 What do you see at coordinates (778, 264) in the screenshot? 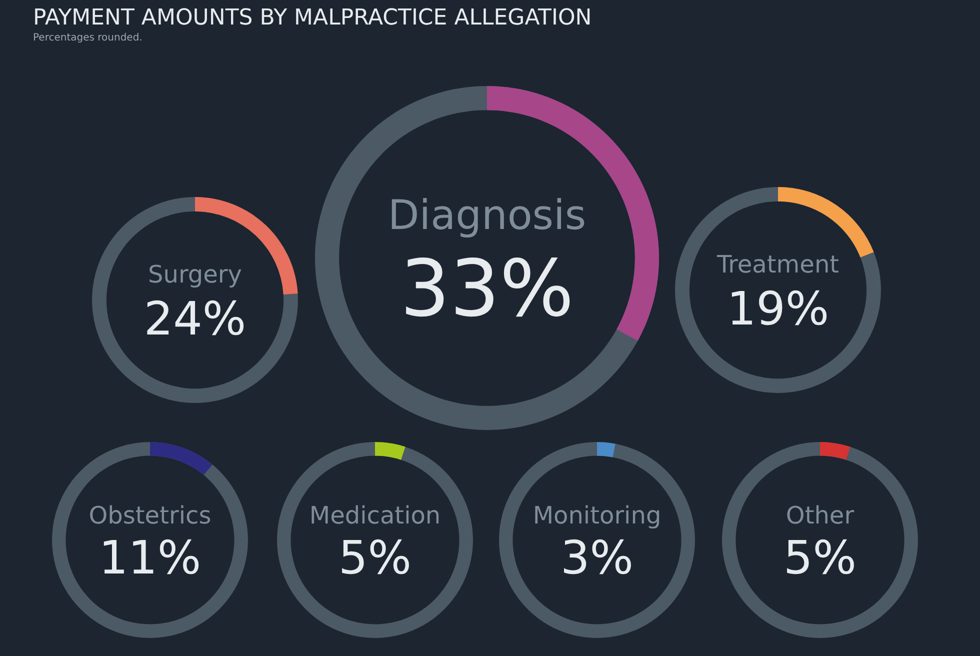
I see `category-label: Treatment` at bounding box center [778, 264].